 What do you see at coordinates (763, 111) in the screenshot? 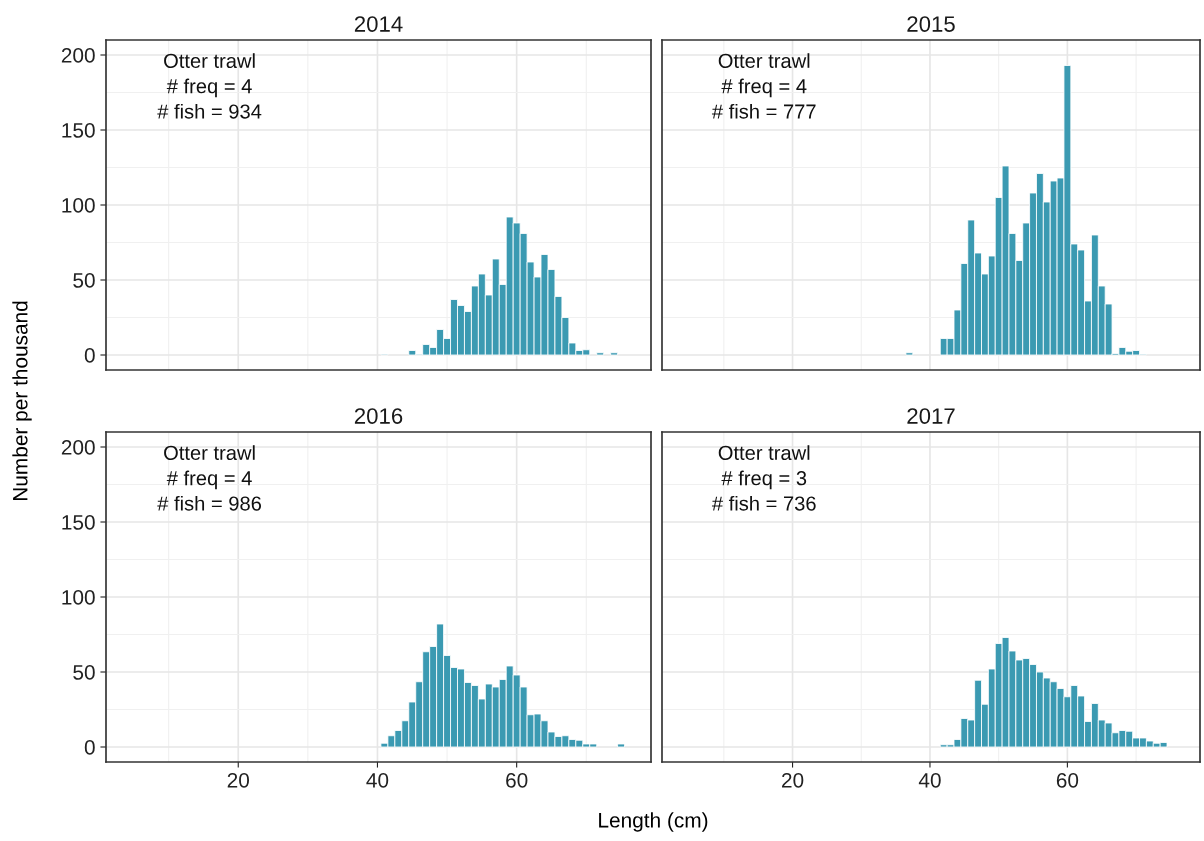
I see `annotation: # fish = 777` at bounding box center [763, 111].